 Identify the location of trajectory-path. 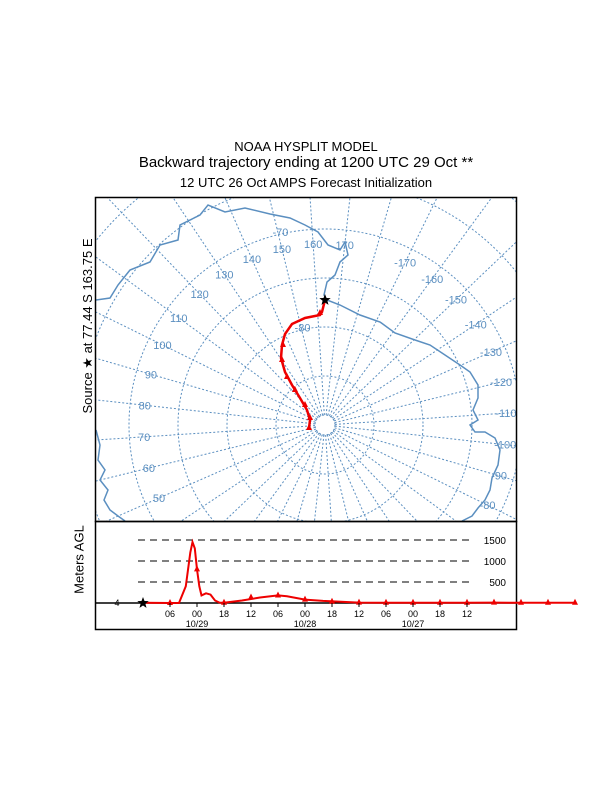
(303, 364).